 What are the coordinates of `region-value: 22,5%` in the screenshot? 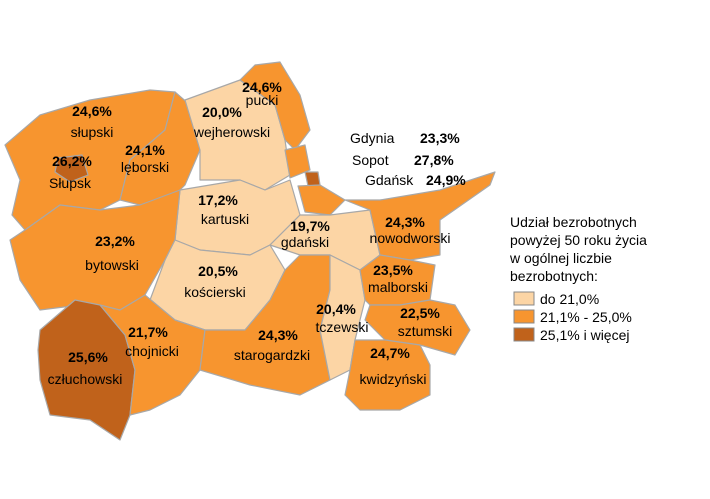 It's located at (420, 313).